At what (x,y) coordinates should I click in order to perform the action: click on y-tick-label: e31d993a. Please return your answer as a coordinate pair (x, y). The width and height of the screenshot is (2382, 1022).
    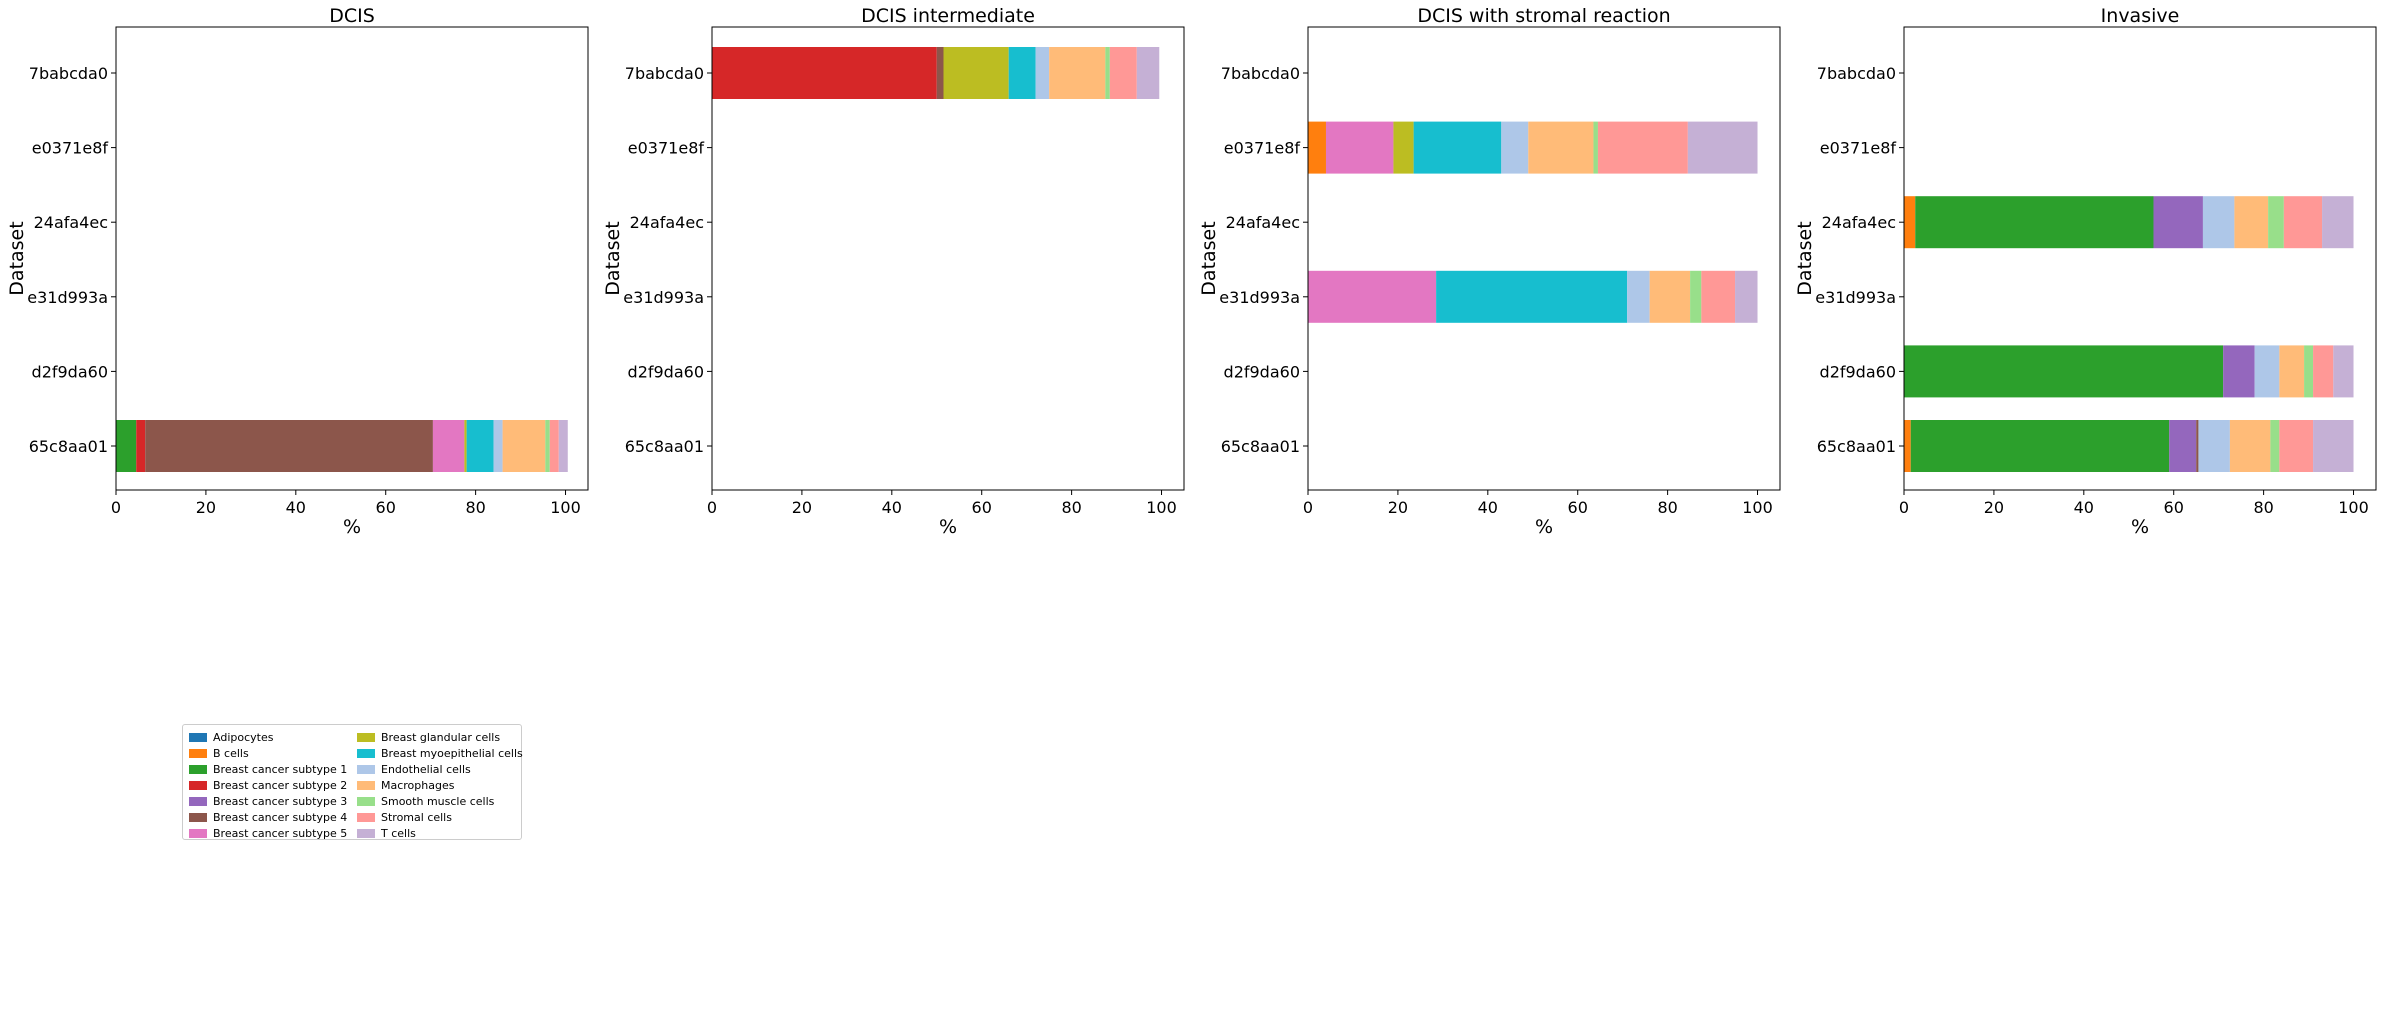
    Looking at the image, I should click on (1855, 297).